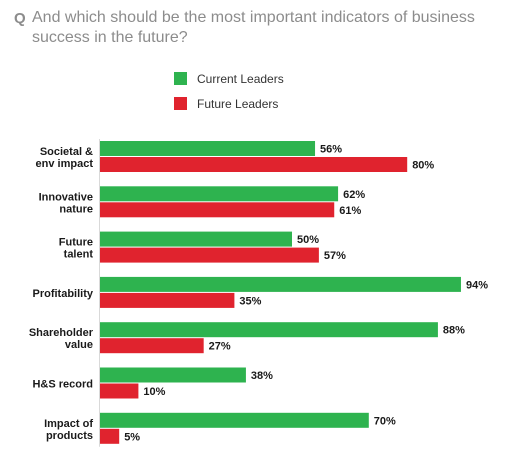 This screenshot has height=469, width=530. I want to click on value-label-current-leaders-shareholder-value: 88%, so click(454, 331).